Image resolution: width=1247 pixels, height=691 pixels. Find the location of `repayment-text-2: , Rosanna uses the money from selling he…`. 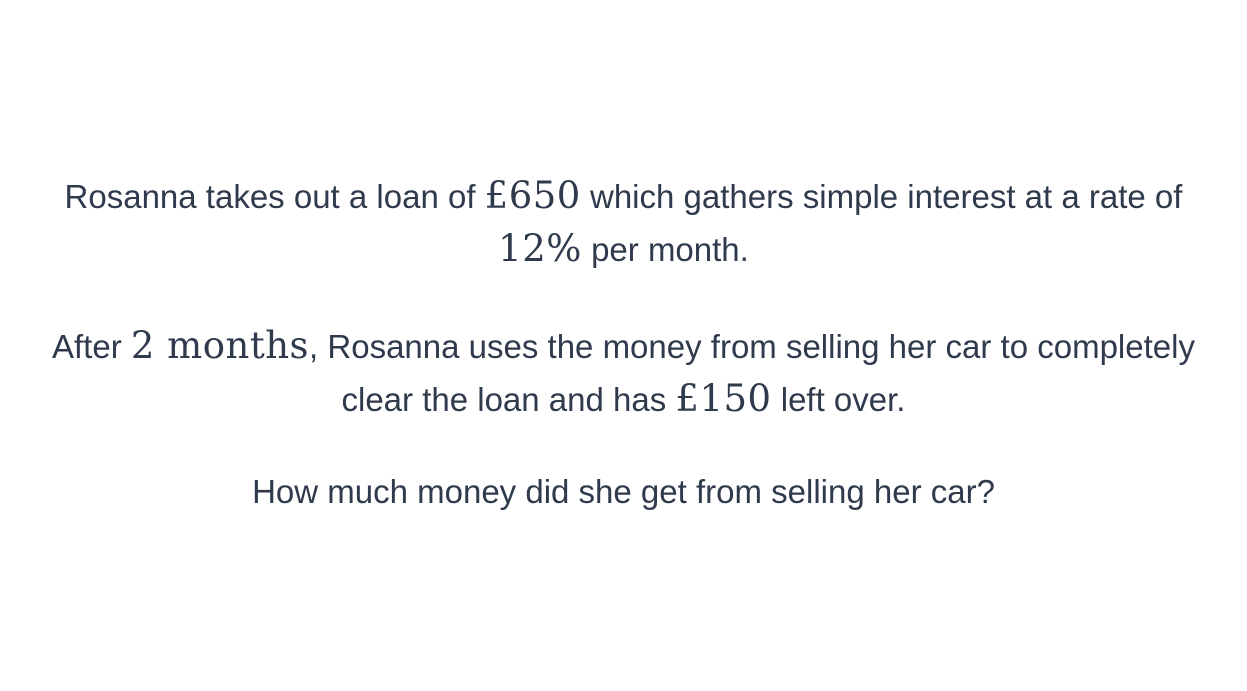

repayment-text-2: , Rosanna uses the money from selling he… is located at coordinates (752, 373).